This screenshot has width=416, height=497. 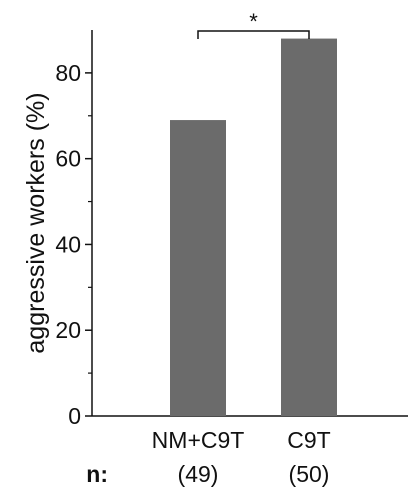 I want to click on category-label-c9t: C9T, so click(x=308, y=440).